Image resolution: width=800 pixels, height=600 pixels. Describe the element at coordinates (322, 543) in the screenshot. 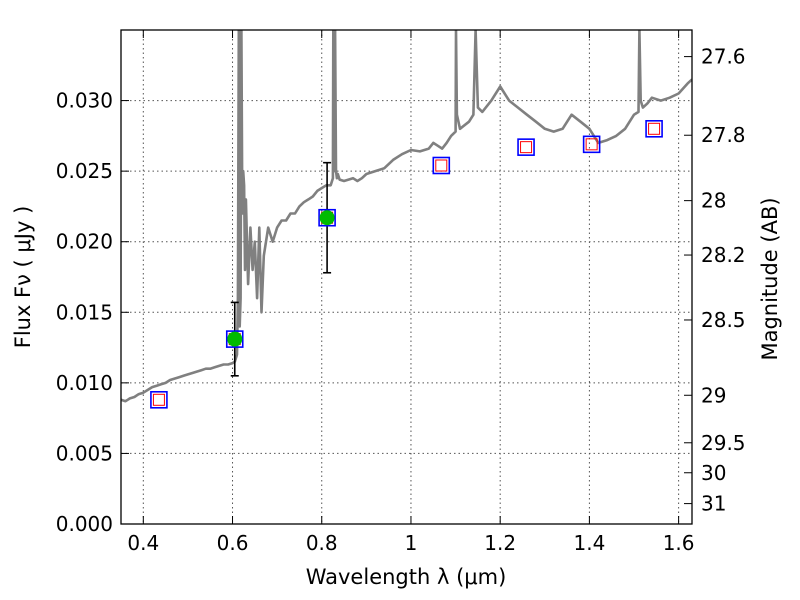

I see `x-tick-label: 0.8` at that location.